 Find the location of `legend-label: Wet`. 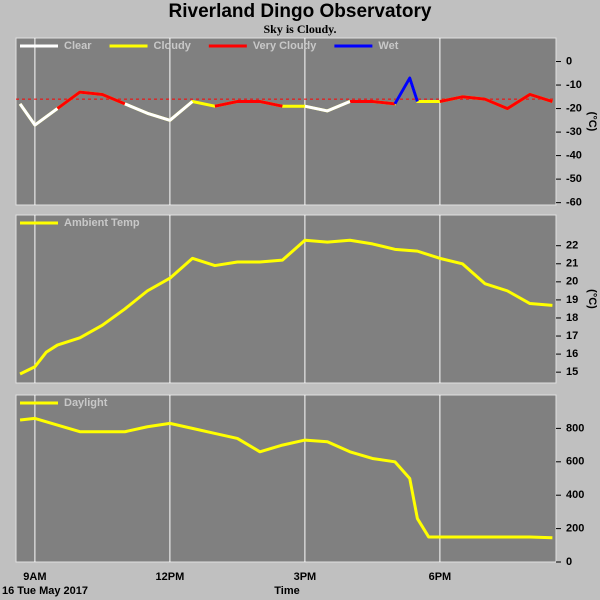

legend-label: Wet is located at coordinates (388, 46).